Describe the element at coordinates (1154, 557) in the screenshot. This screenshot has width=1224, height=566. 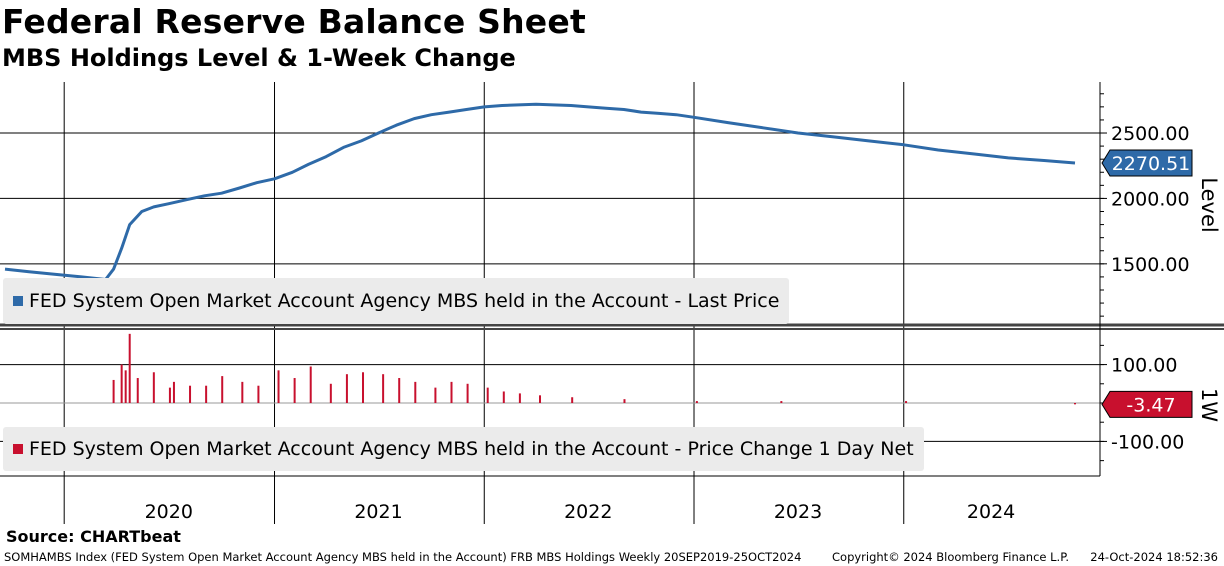
I see `footer-timestamp: 24-Oct-2024 18:52:36` at that location.